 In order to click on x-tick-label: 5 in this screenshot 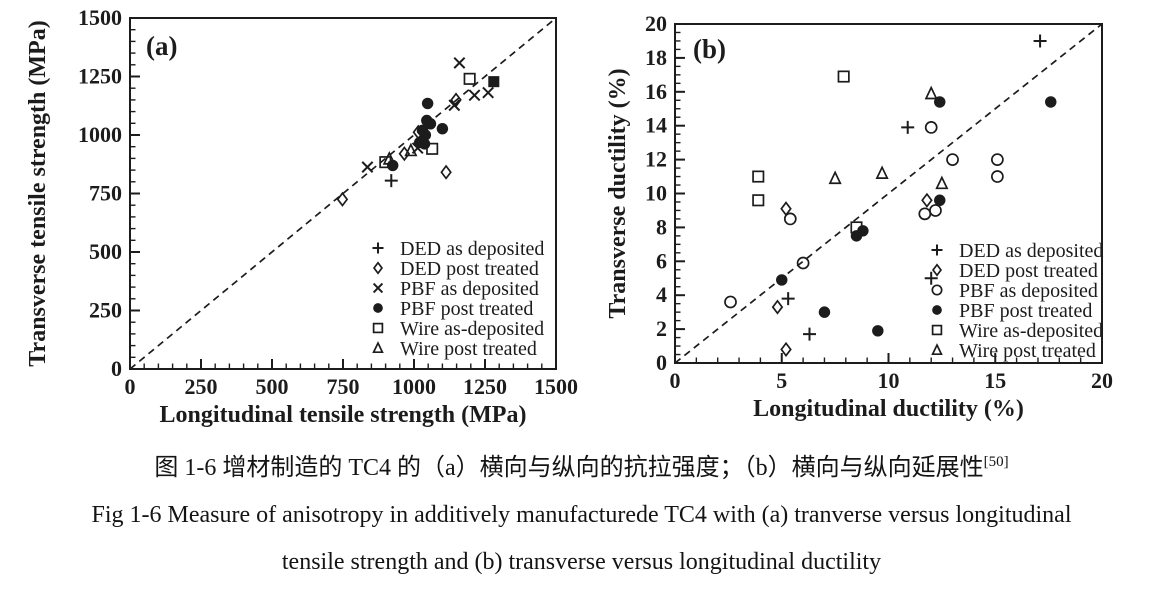, I will do `click(781, 380)`.